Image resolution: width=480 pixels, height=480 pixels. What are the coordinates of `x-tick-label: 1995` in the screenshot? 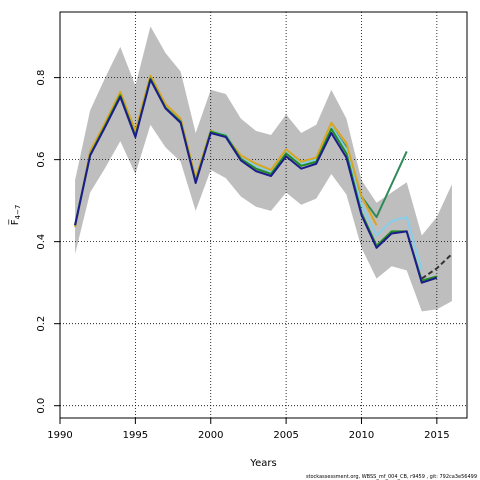 It's located at (135, 435).